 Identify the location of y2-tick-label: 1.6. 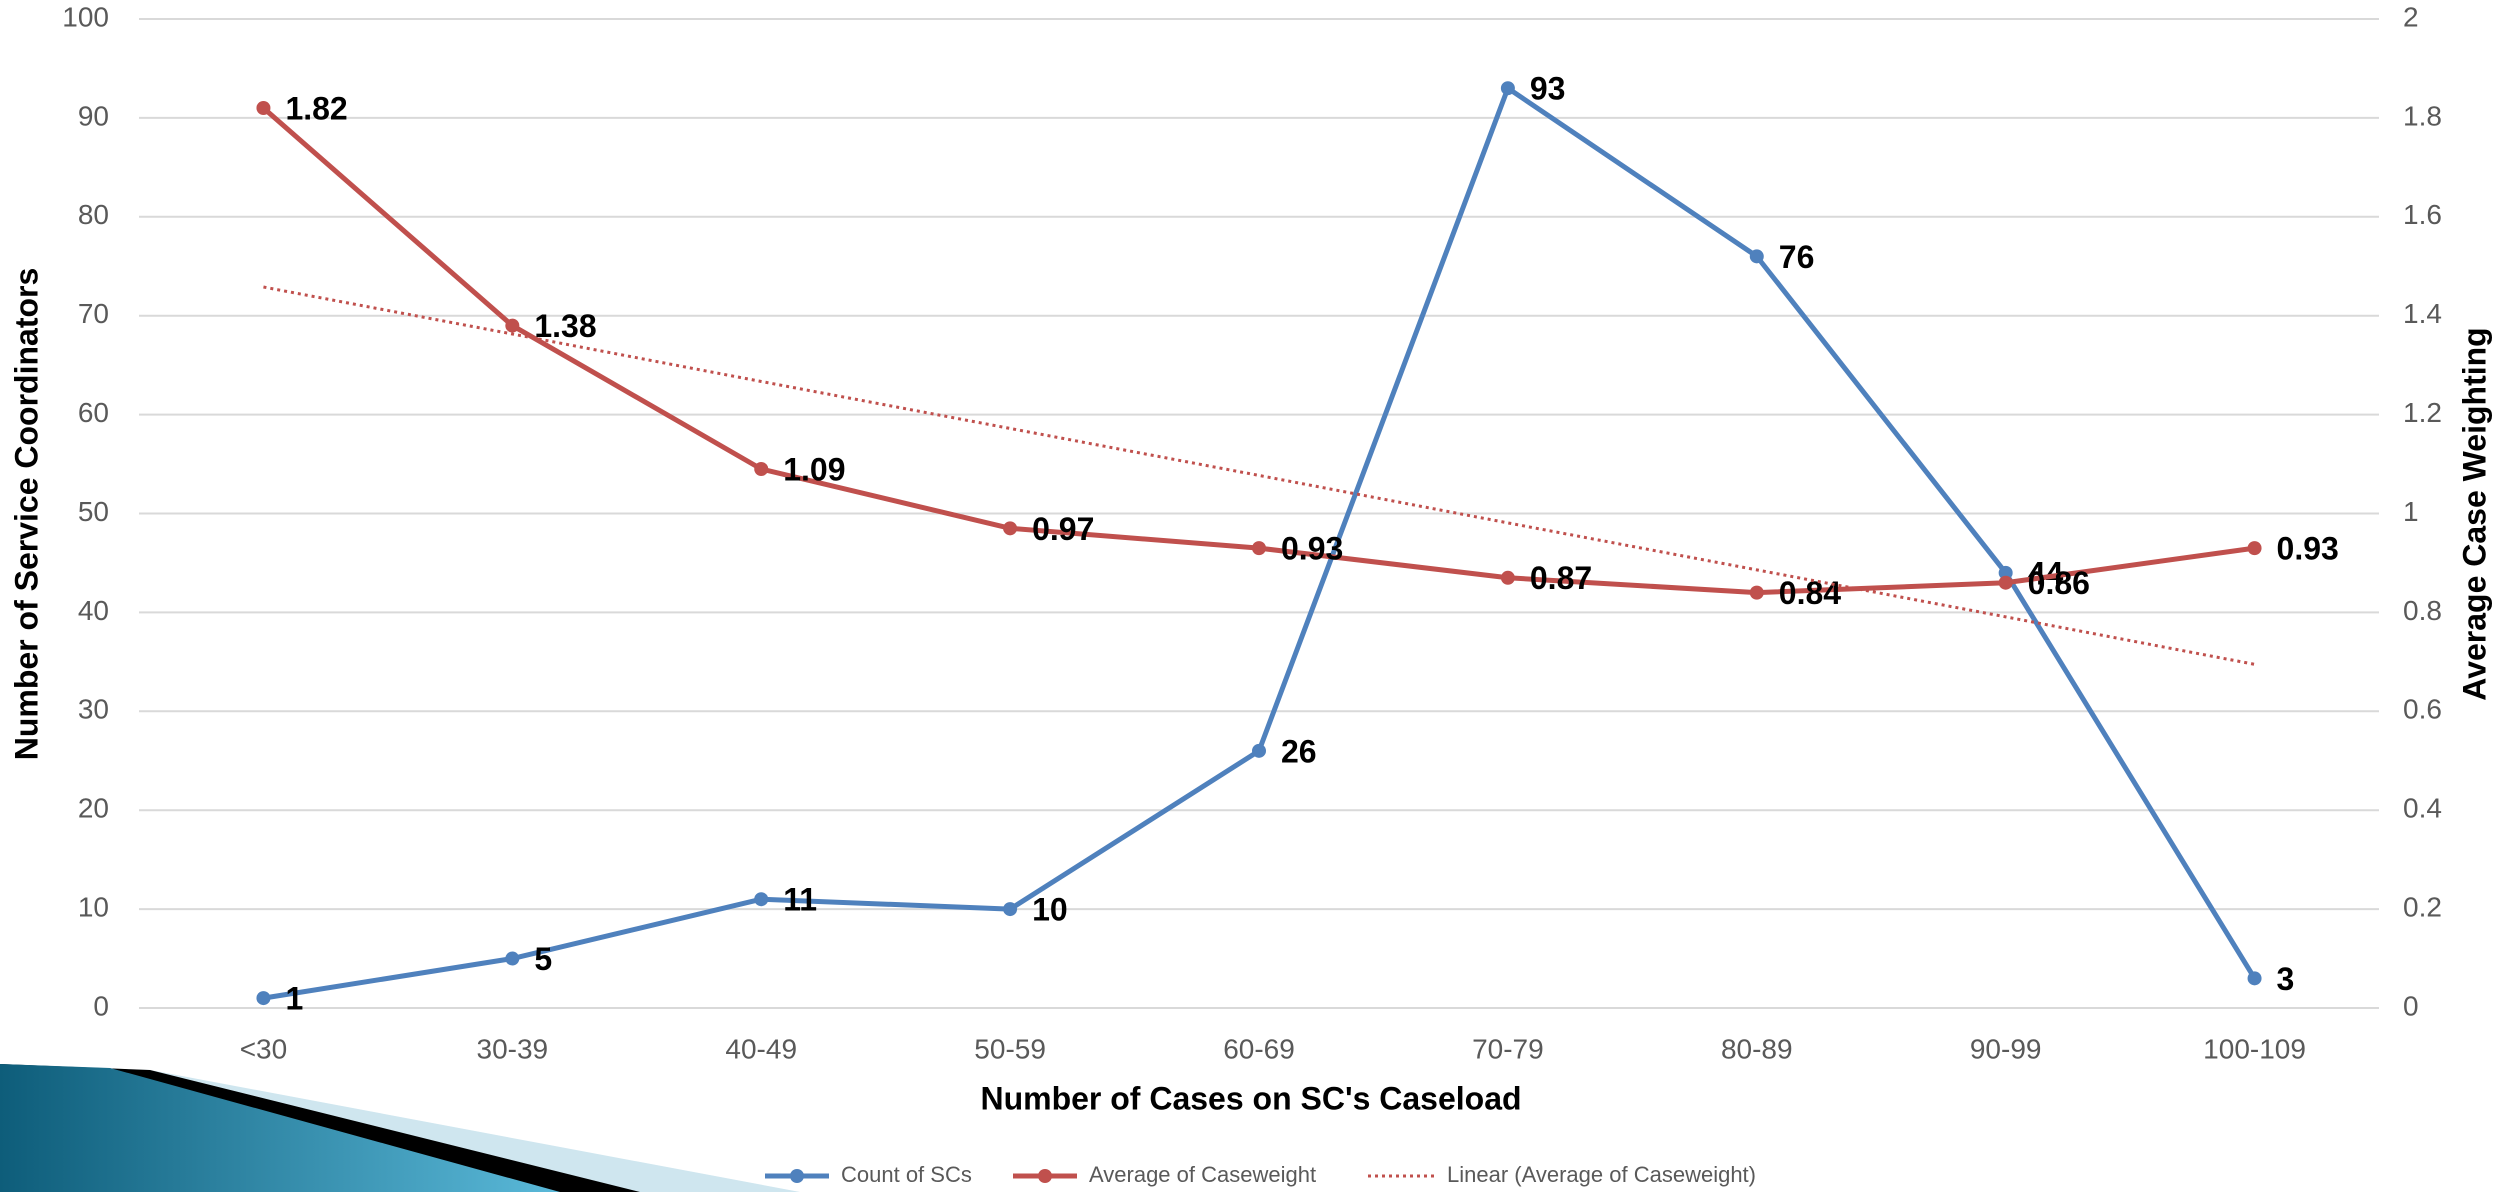
(2422, 214).